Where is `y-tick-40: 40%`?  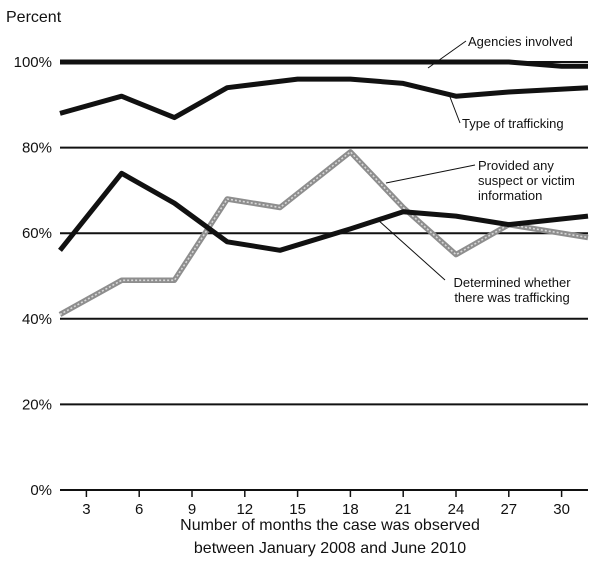 y-tick-40: 40% is located at coordinates (37, 319).